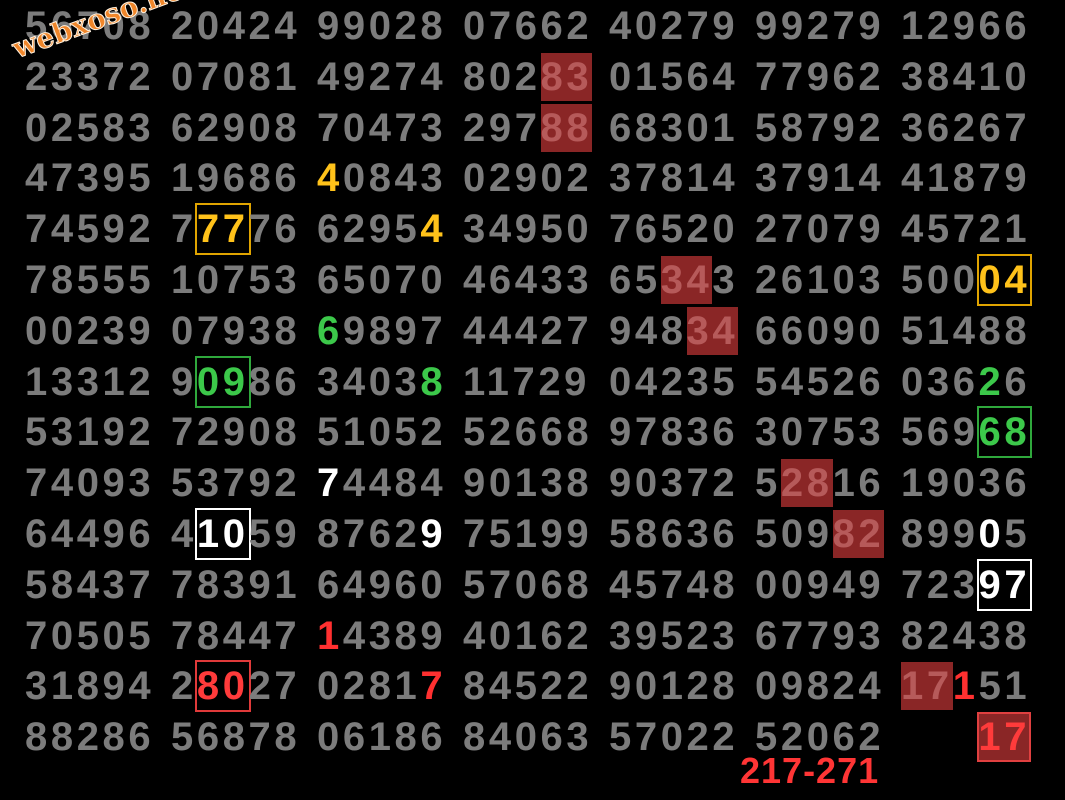  What do you see at coordinates (90, 635) in the screenshot?
I see `number-cell: 70505` at bounding box center [90, 635].